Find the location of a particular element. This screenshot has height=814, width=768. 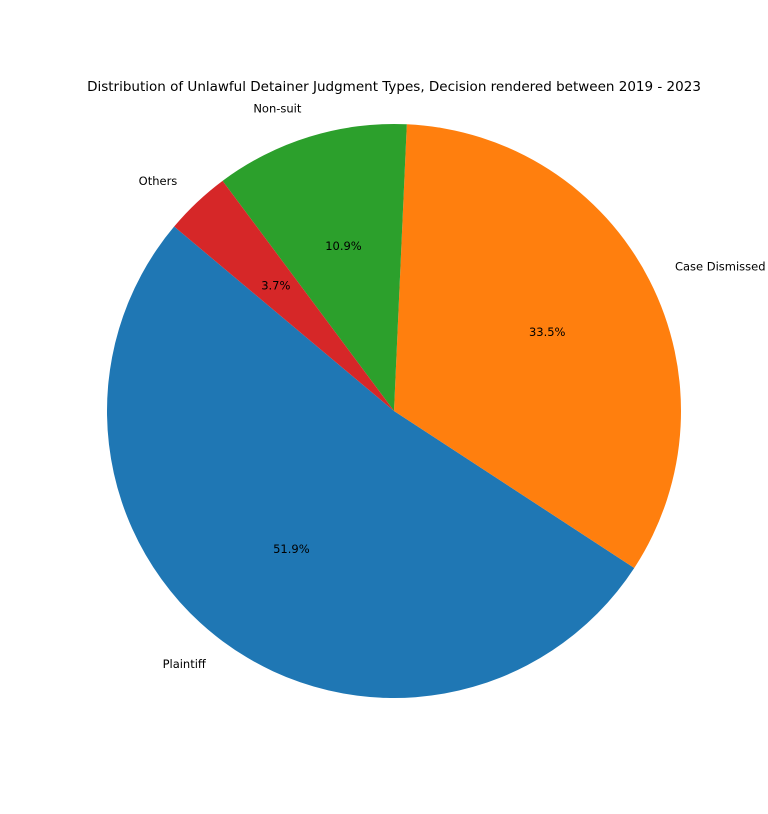

category-label-plaintiff: Plaintiff is located at coordinates (185, 664).